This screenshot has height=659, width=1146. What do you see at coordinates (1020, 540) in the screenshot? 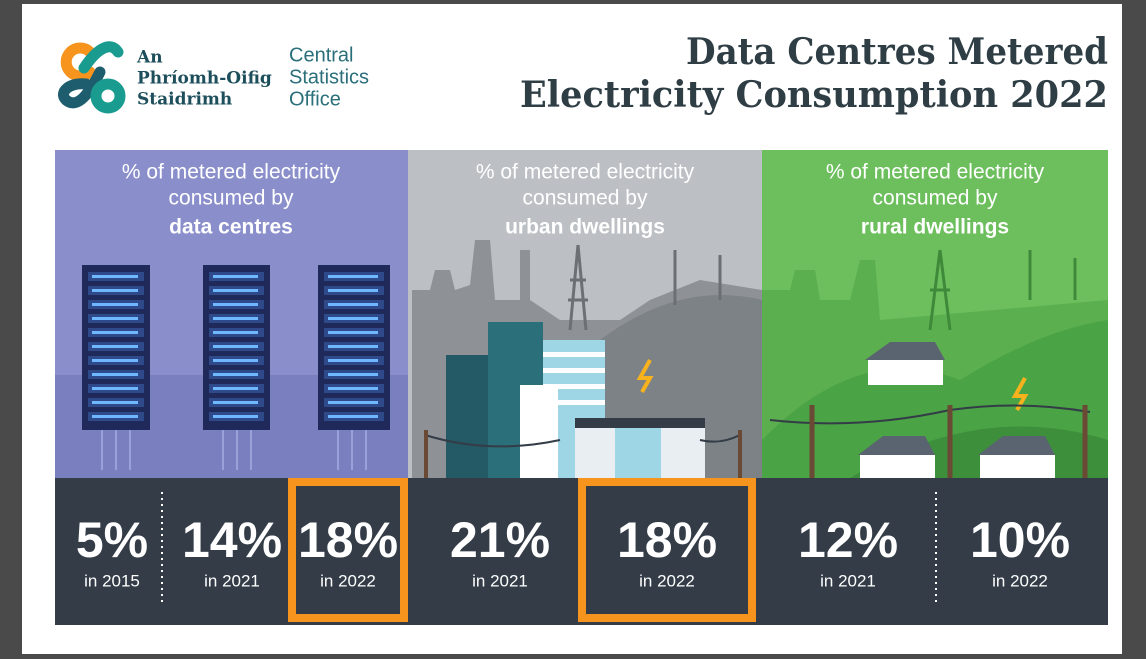
I see `stat-value: 10%` at bounding box center [1020, 540].